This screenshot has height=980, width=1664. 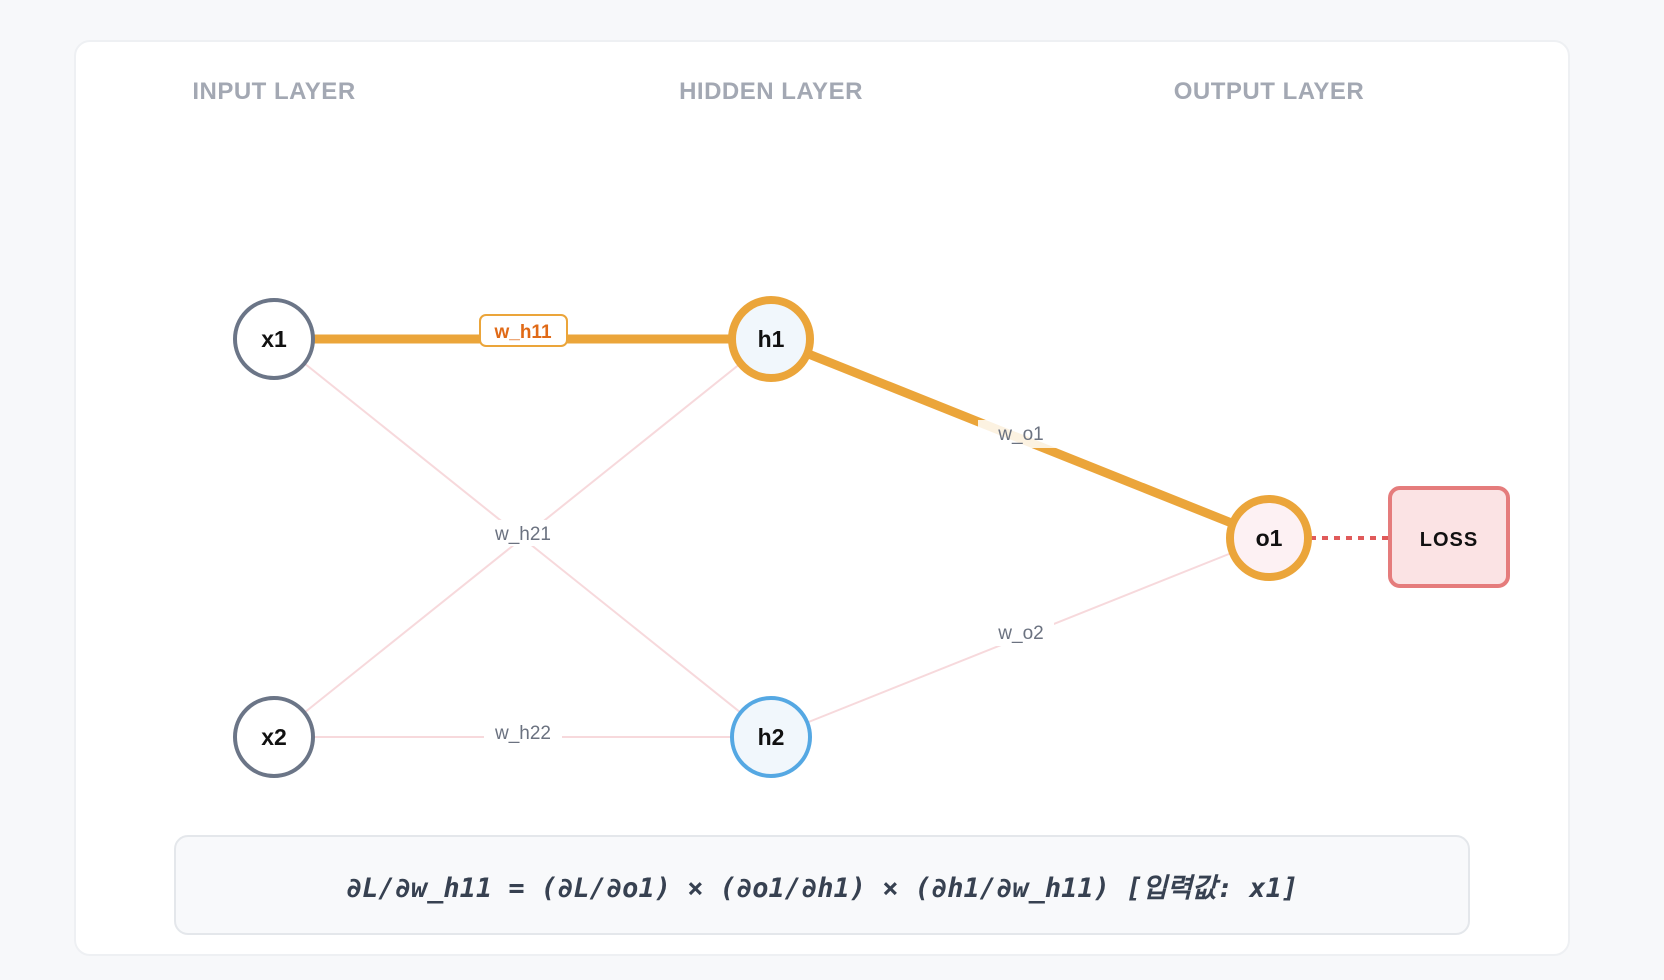 I want to click on loss-box, so click(x=1449, y=537).